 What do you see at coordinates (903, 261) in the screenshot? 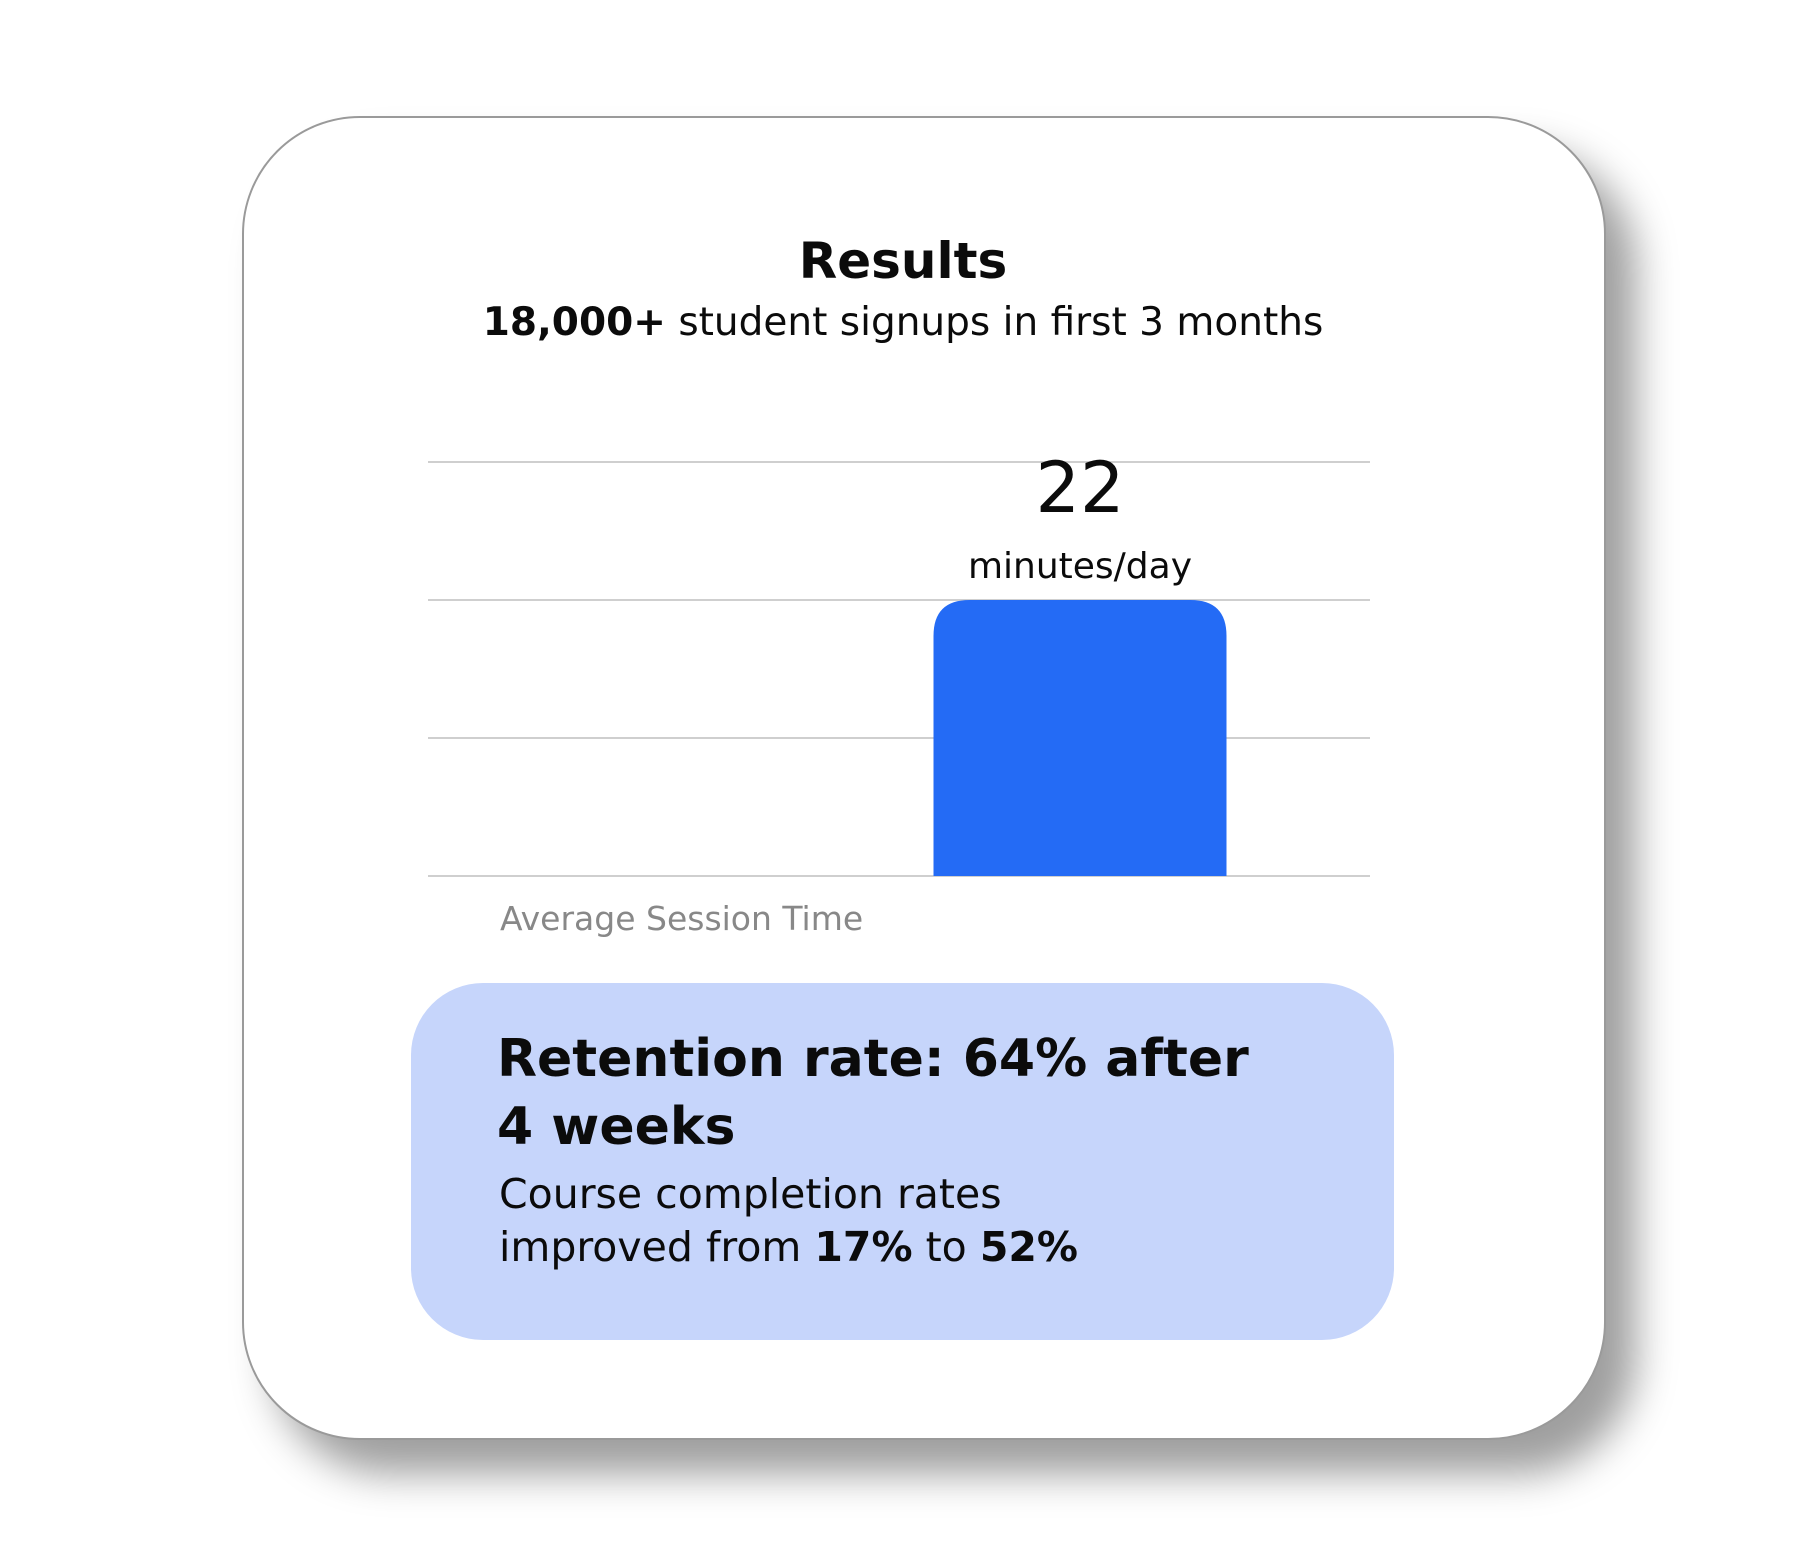
I see `title: Results` at bounding box center [903, 261].